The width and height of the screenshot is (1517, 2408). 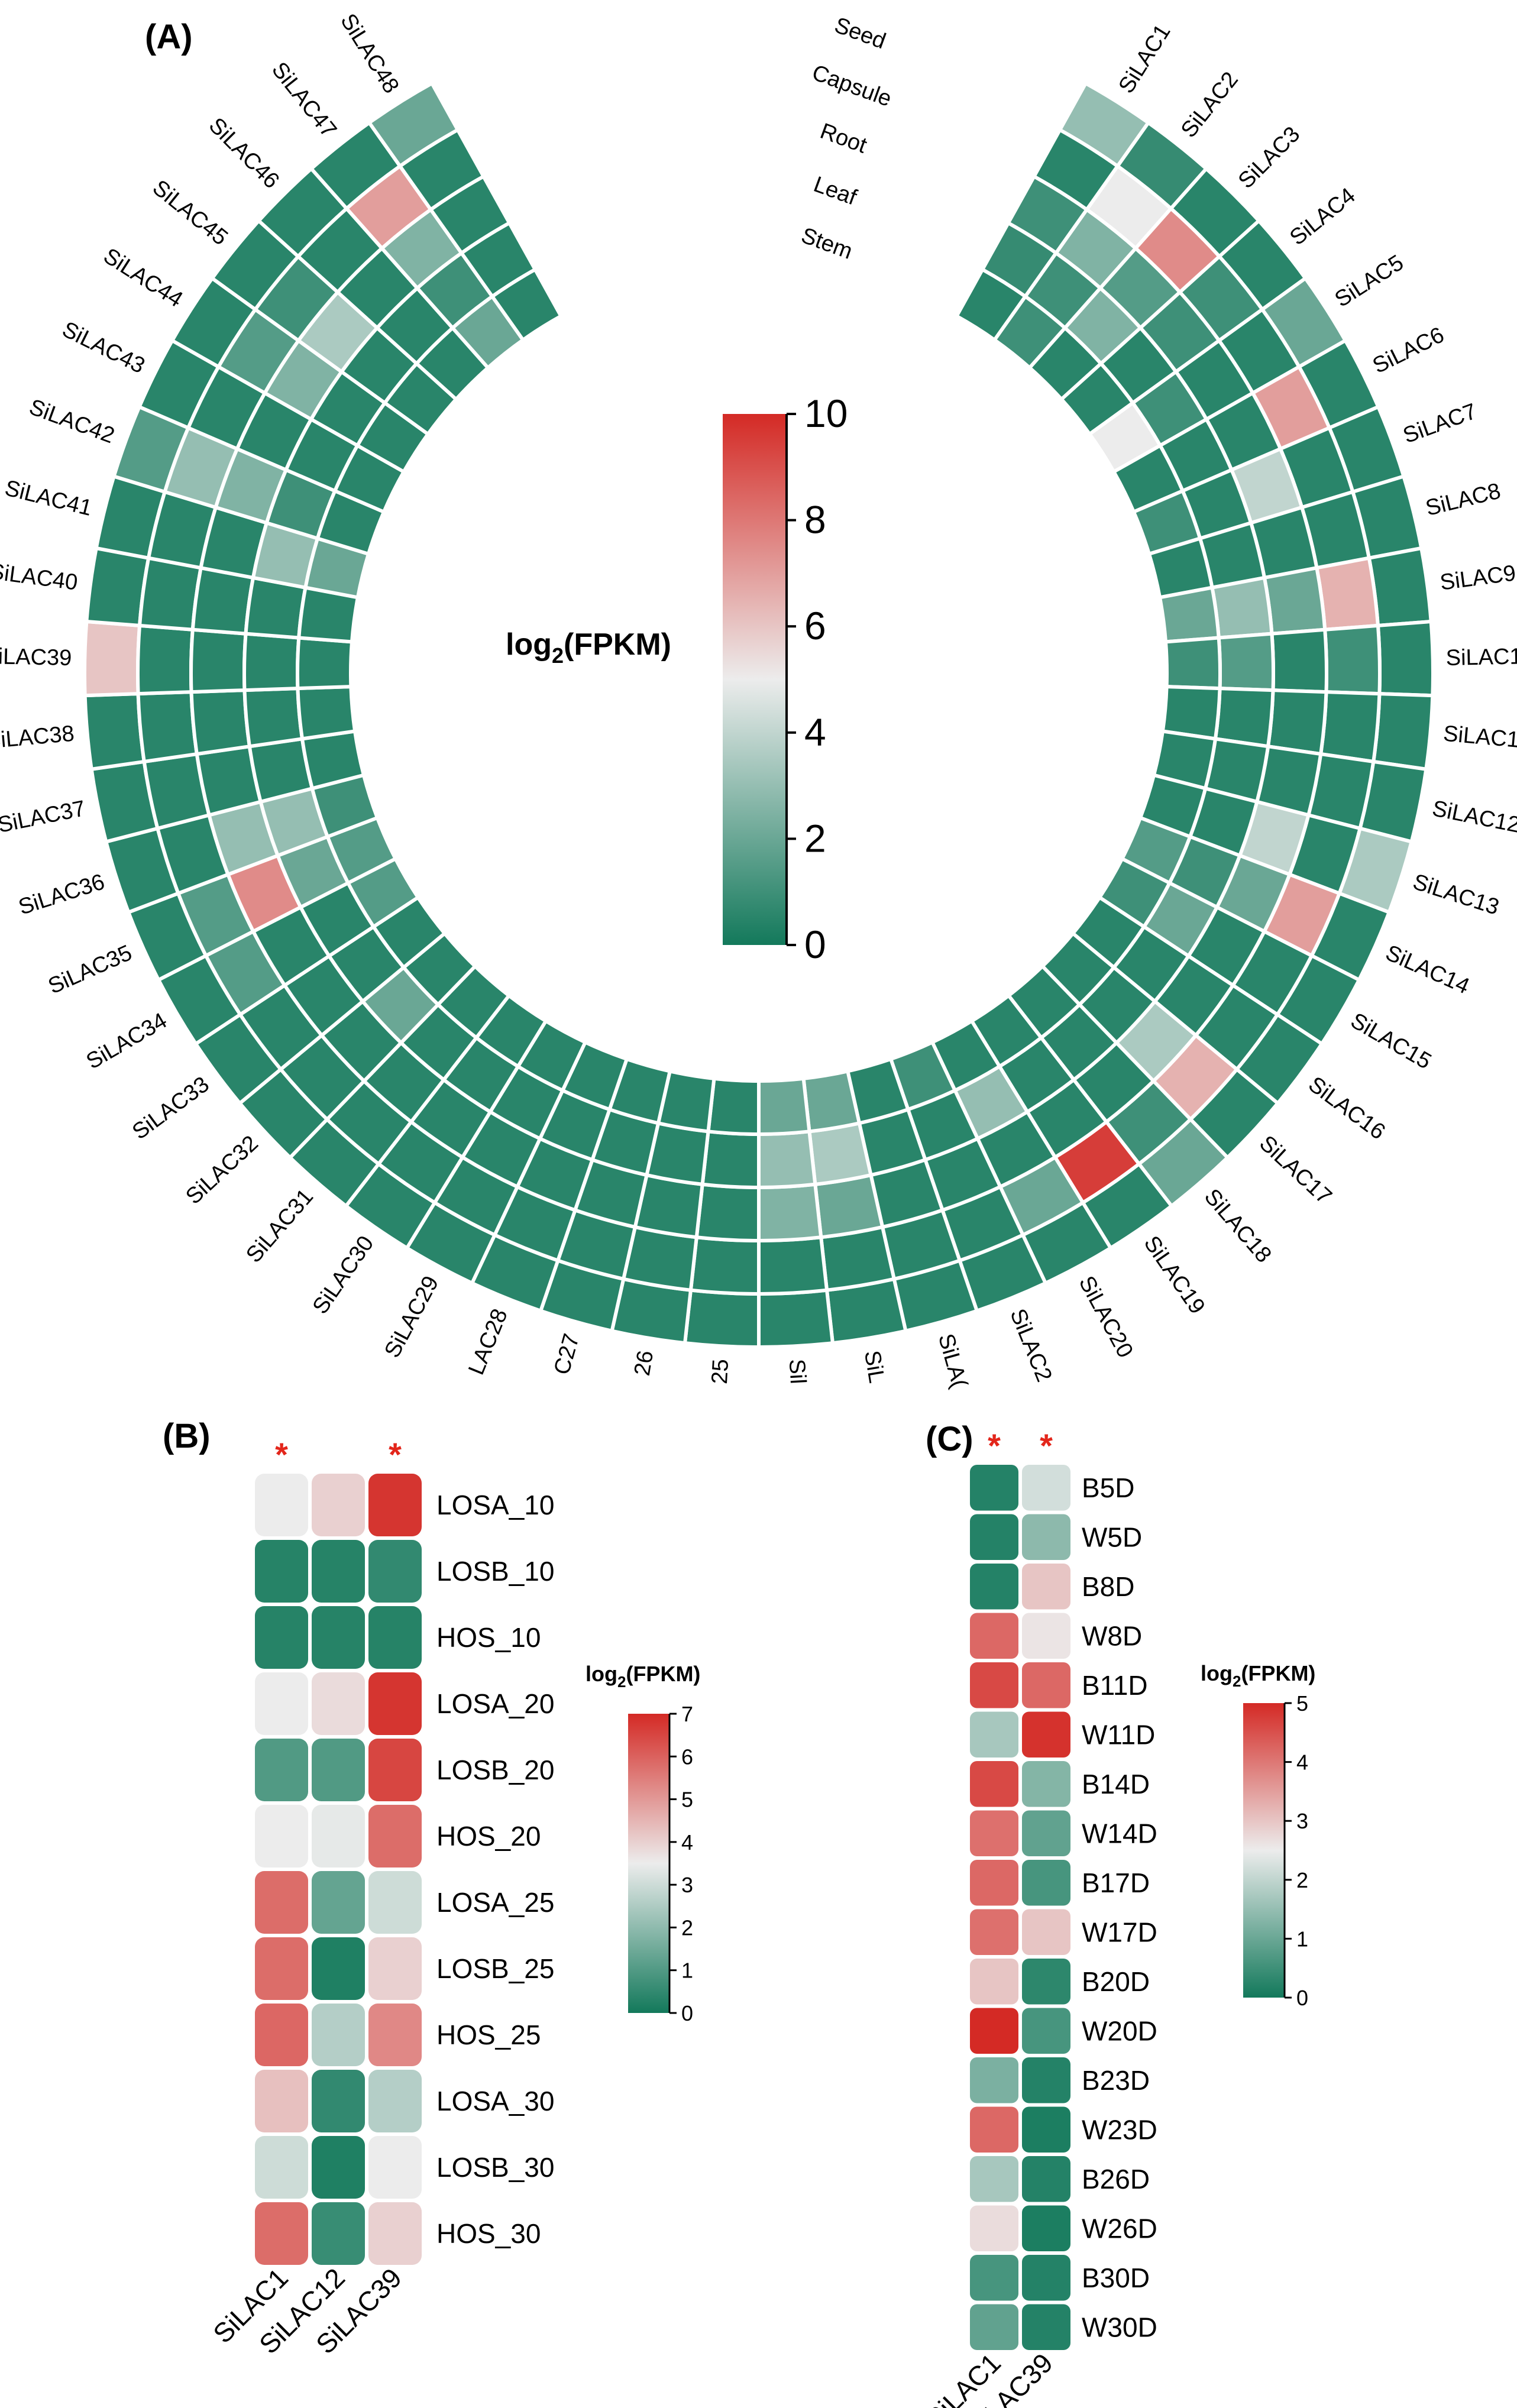 I want to click on gene-label: SiLAC12, so click(x=1473, y=817).